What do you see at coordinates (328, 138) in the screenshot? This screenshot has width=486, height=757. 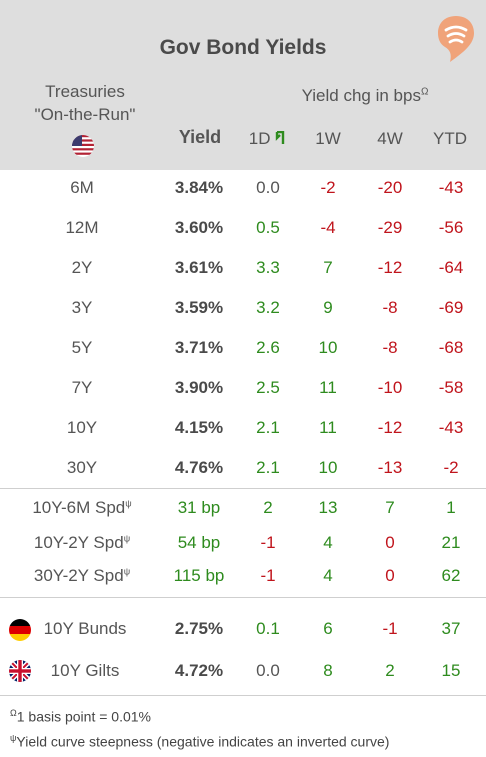 I see `column-header-1w: 1W` at bounding box center [328, 138].